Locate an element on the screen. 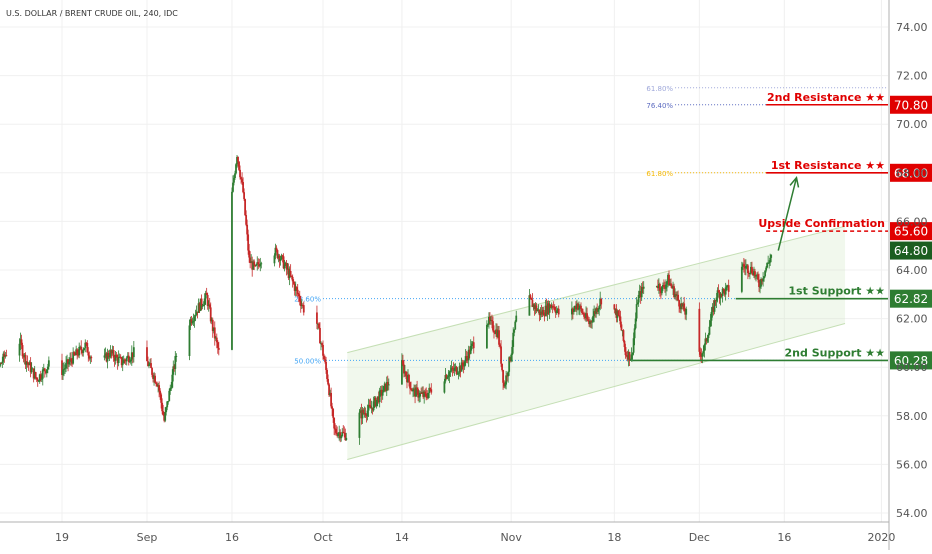 The image size is (932, 554). last-price-value: 64.80 is located at coordinates (911, 251).